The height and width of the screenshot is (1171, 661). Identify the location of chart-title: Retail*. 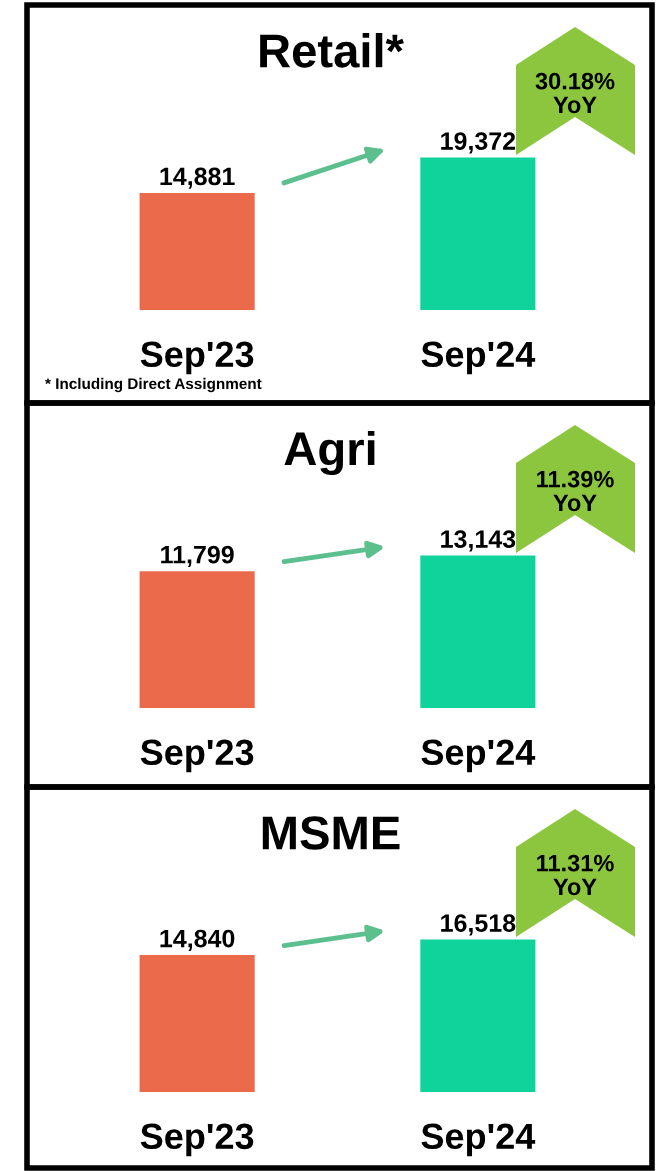
(332, 50).